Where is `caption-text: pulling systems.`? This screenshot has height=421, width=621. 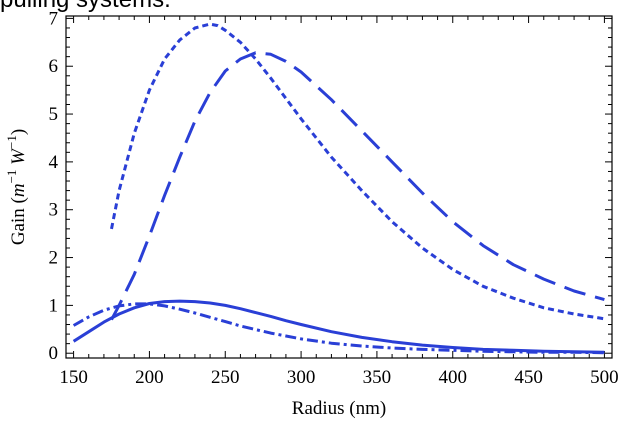
caption-text: pulling systems. is located at coordinates (85, 7).